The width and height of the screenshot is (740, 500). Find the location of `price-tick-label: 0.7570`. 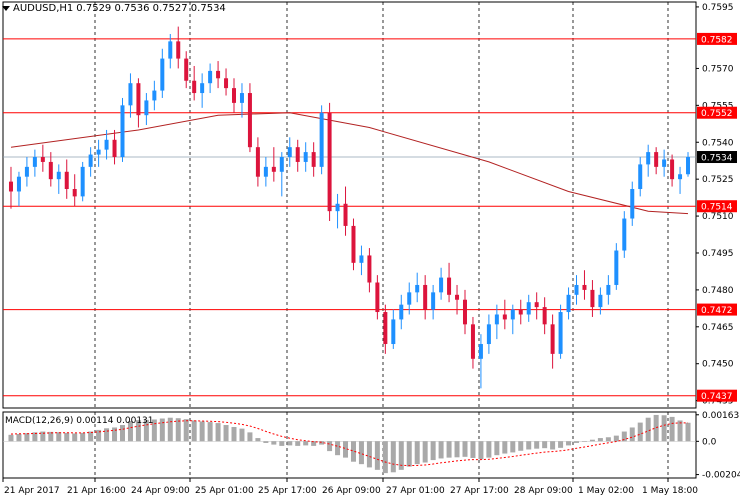

price-tick-label: 0.7570 is located at coordinates (718, 69).